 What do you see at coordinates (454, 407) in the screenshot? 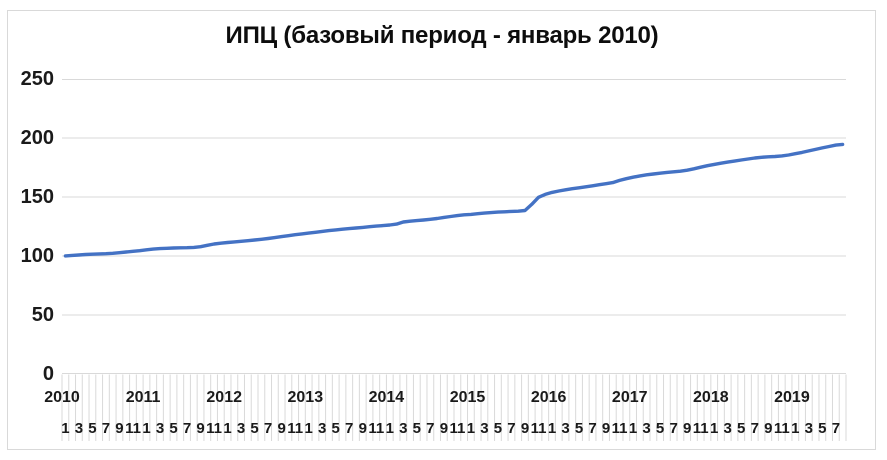
I see `month-tick-marks` at bounding box center [454, 407].